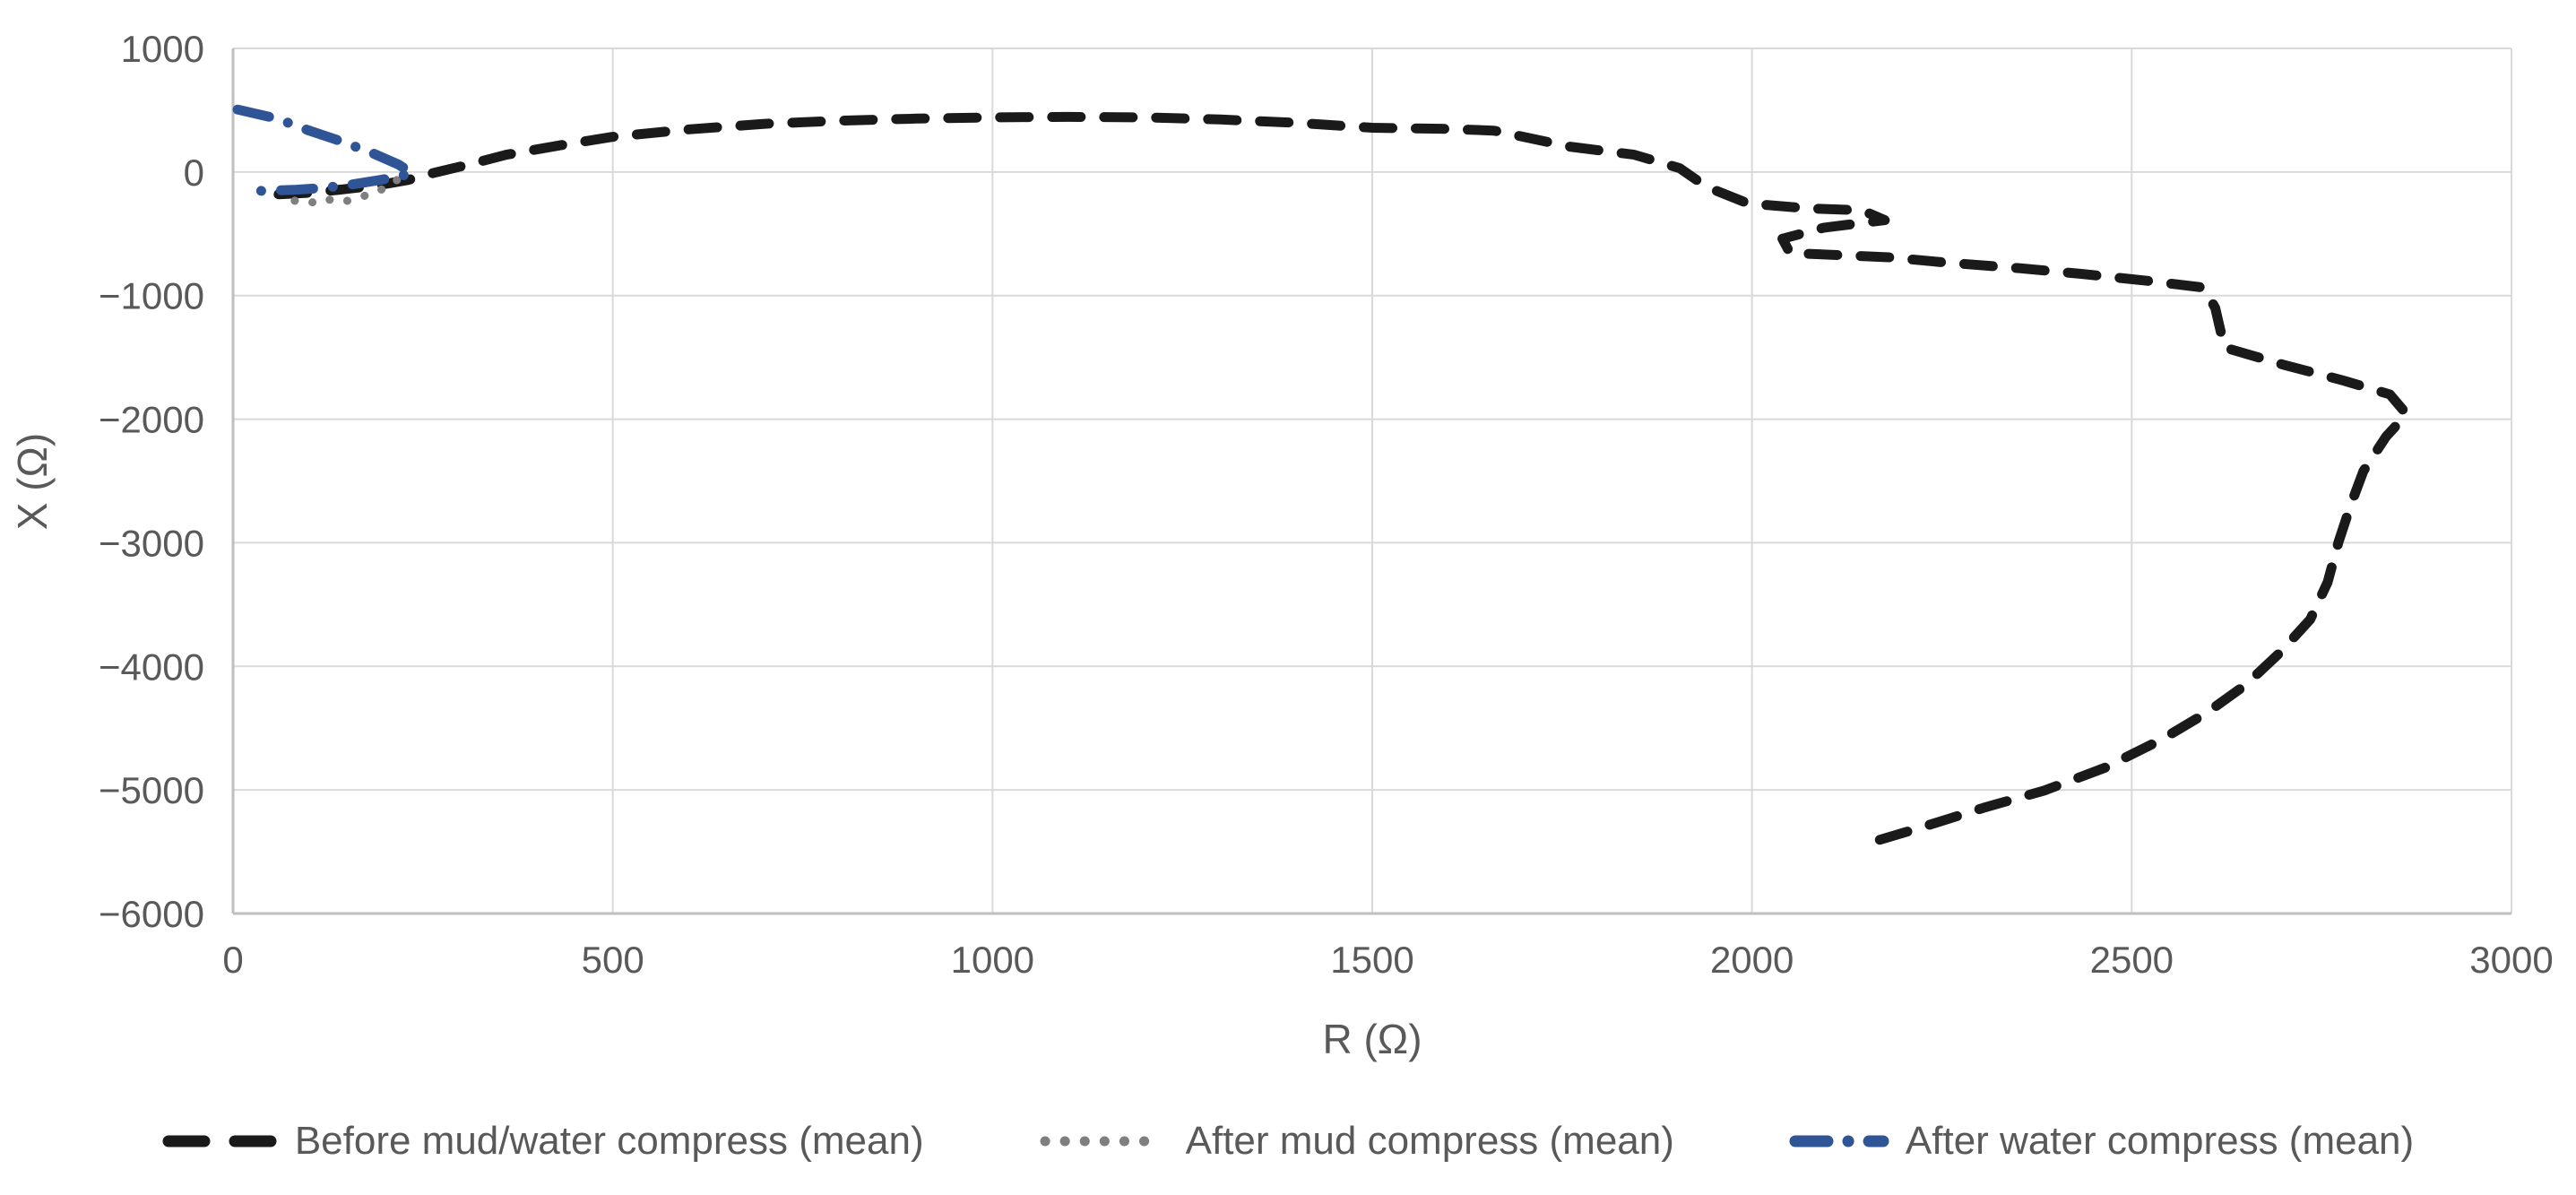  I want to click on legend-swatch-before-mud-water-compress, so click(220, 1141).